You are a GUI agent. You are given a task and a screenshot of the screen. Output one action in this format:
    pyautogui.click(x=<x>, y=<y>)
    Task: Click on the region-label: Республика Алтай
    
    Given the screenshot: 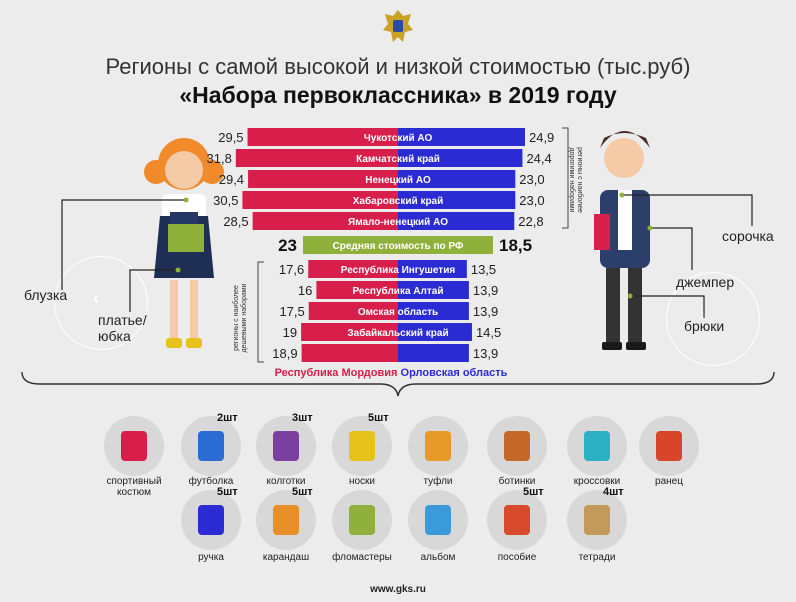 What is the action you would take?
    pyautogui.click(x=398, y=291)
    